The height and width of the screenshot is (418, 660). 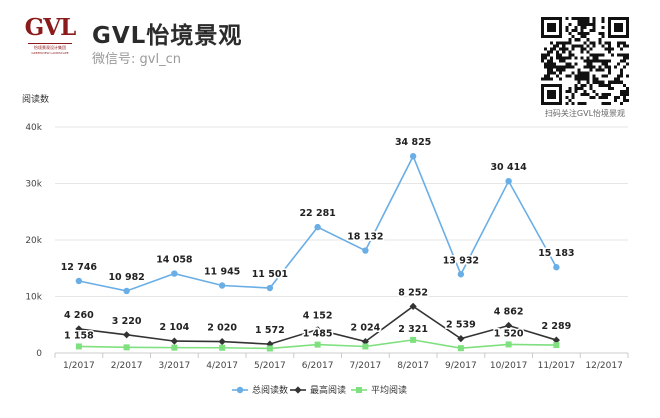 What do you see at coordinates (270, 366) in the screenshot?
I see `x-tick-label: 5/2017` at bounding box center [270, 366].